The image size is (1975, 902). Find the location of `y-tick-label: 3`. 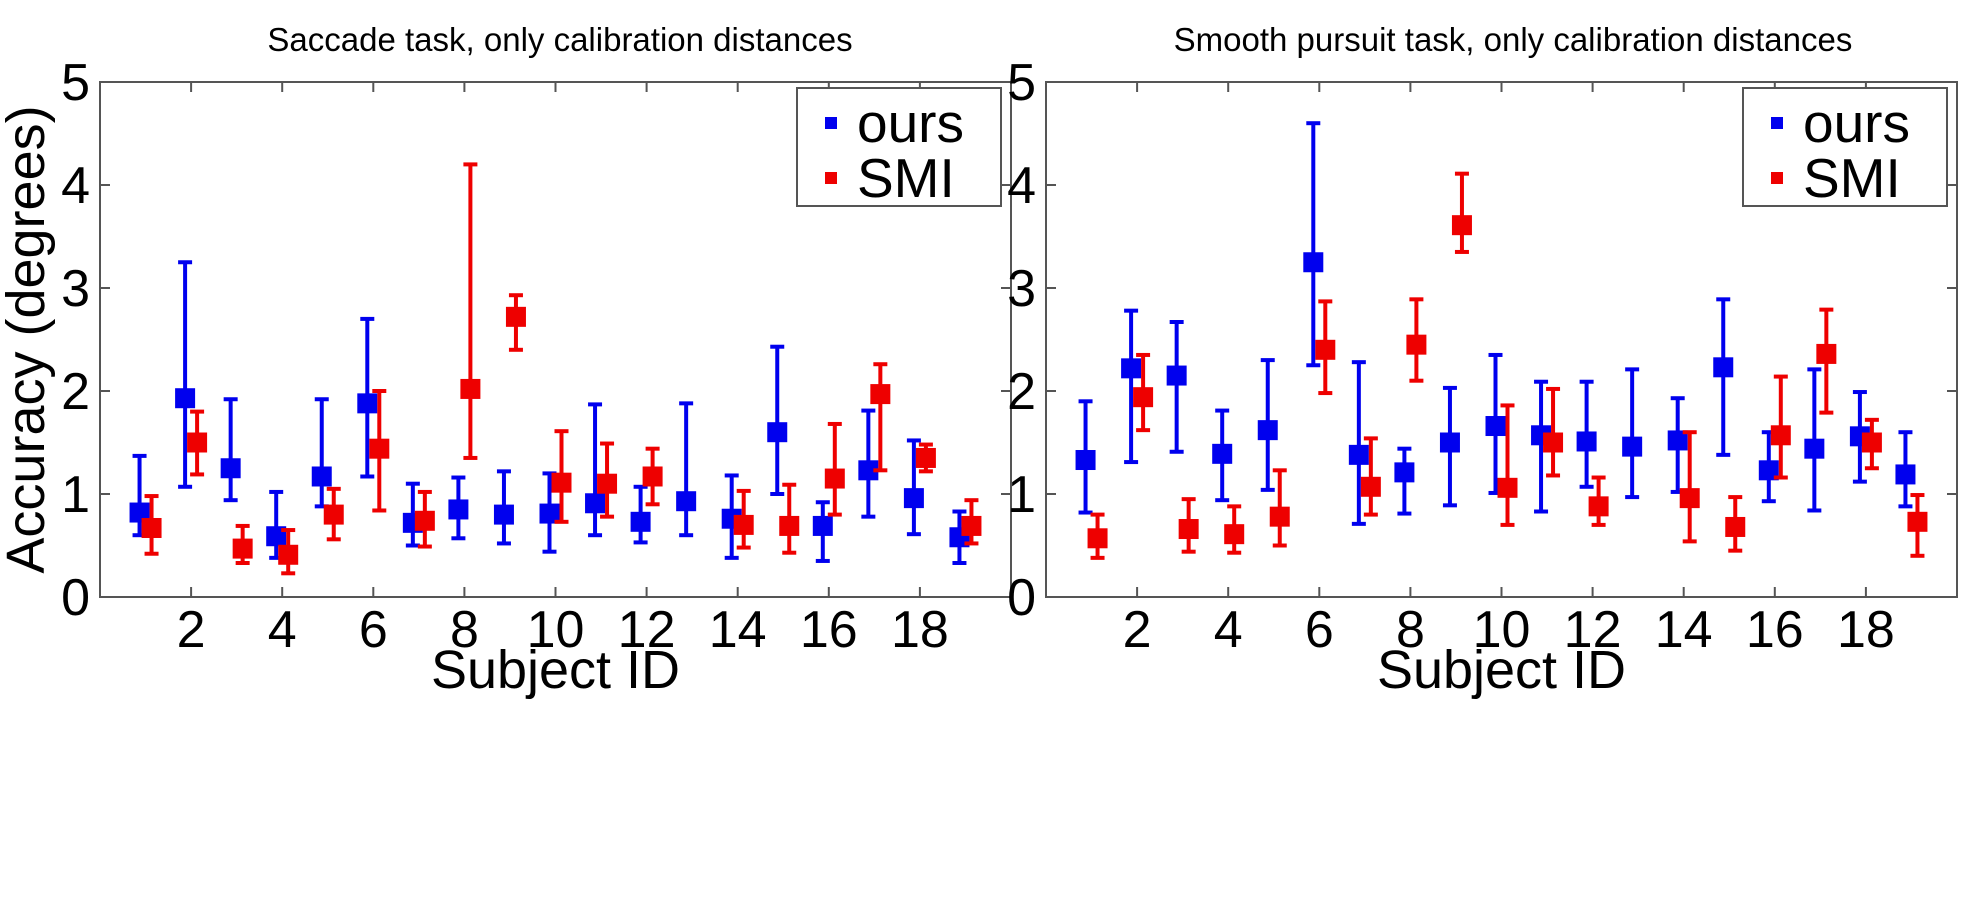

y-tick-label: 3 is located at coordinates (75, 289).